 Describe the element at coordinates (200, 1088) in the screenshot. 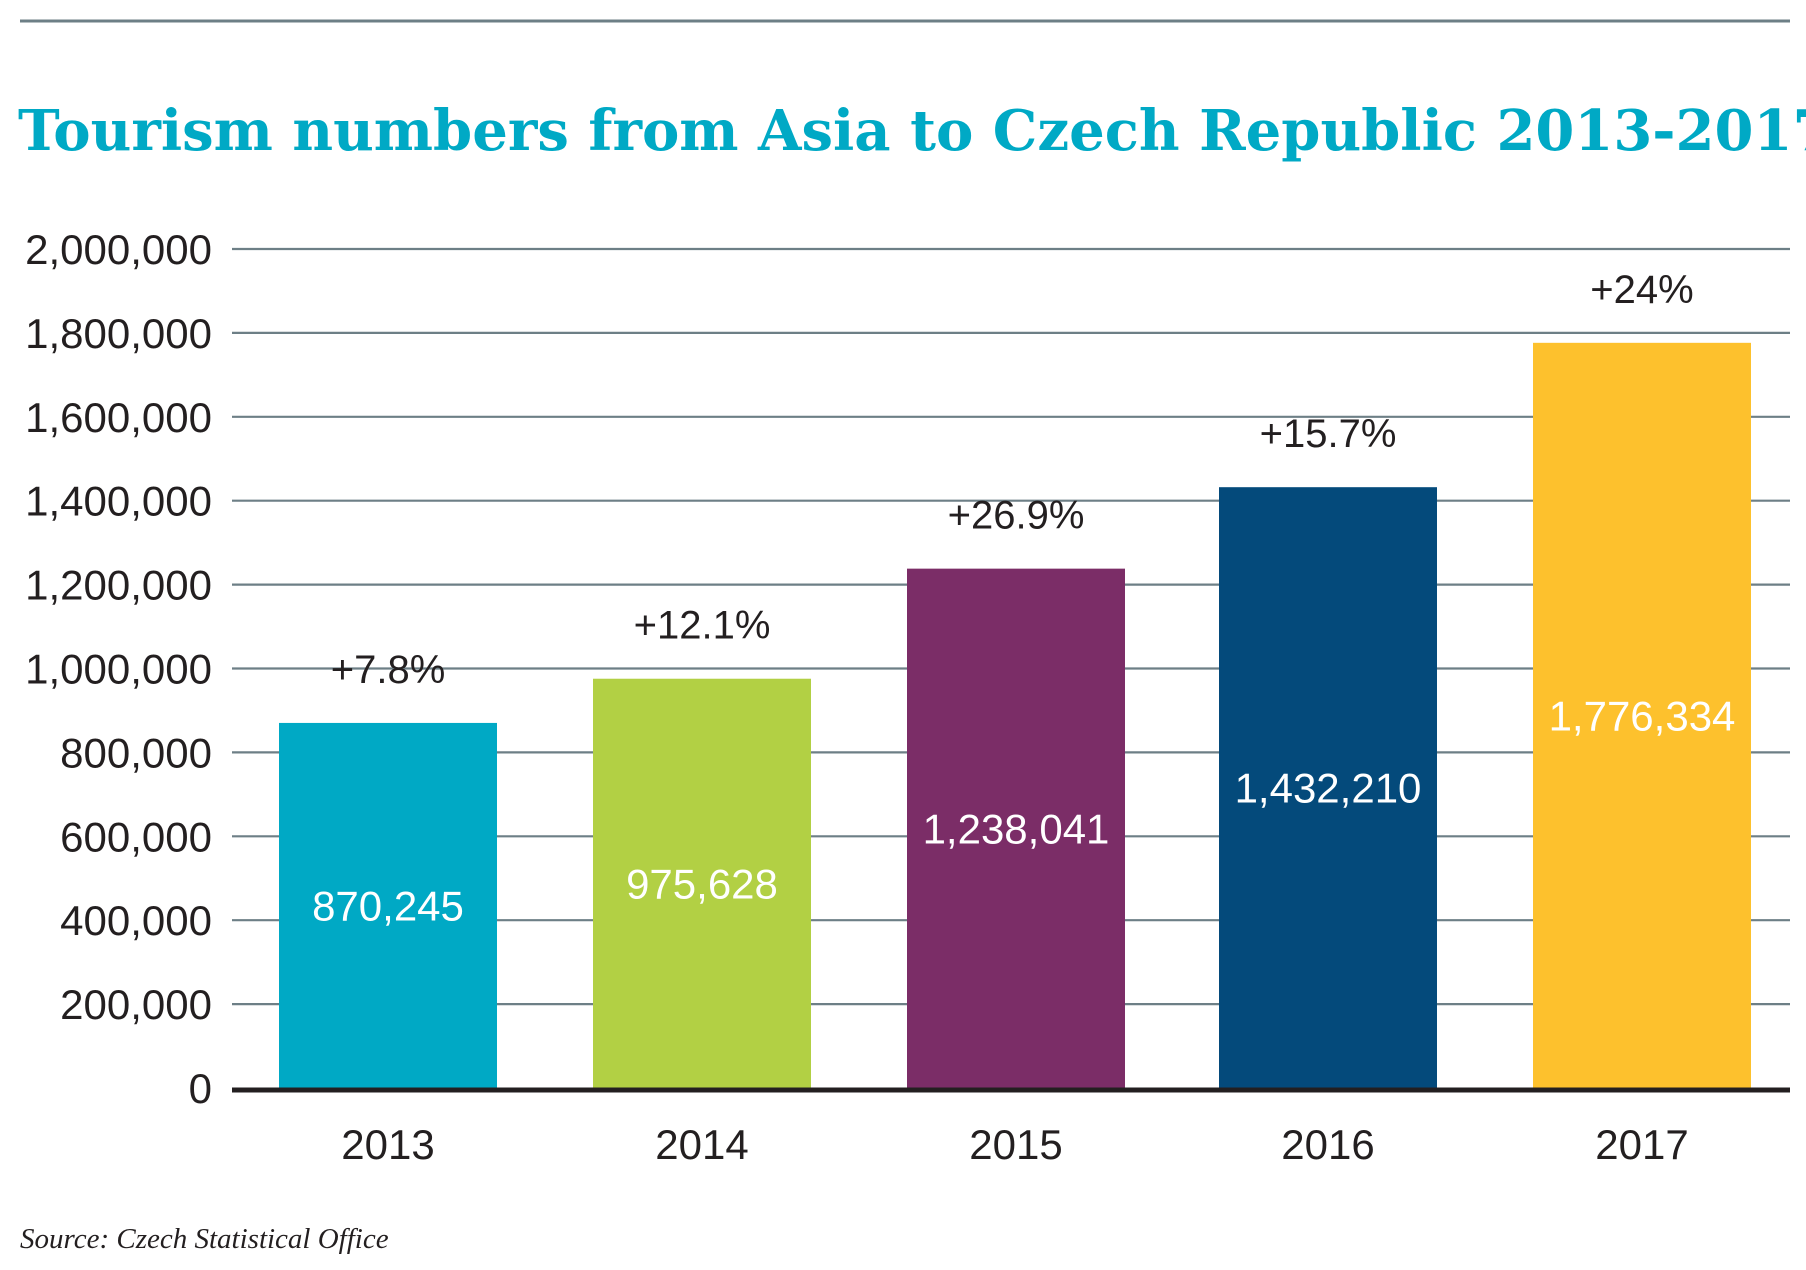

I see `y-tick-label: 0` at that location.